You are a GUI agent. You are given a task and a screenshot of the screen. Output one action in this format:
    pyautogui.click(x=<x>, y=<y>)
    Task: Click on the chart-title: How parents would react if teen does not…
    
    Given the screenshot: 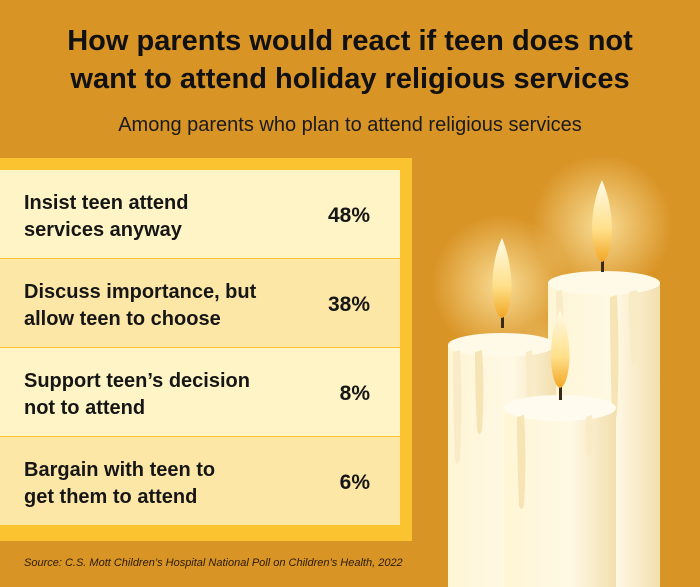 What is the action you would take?
    pyautogui.click(x=350, y=60)
    